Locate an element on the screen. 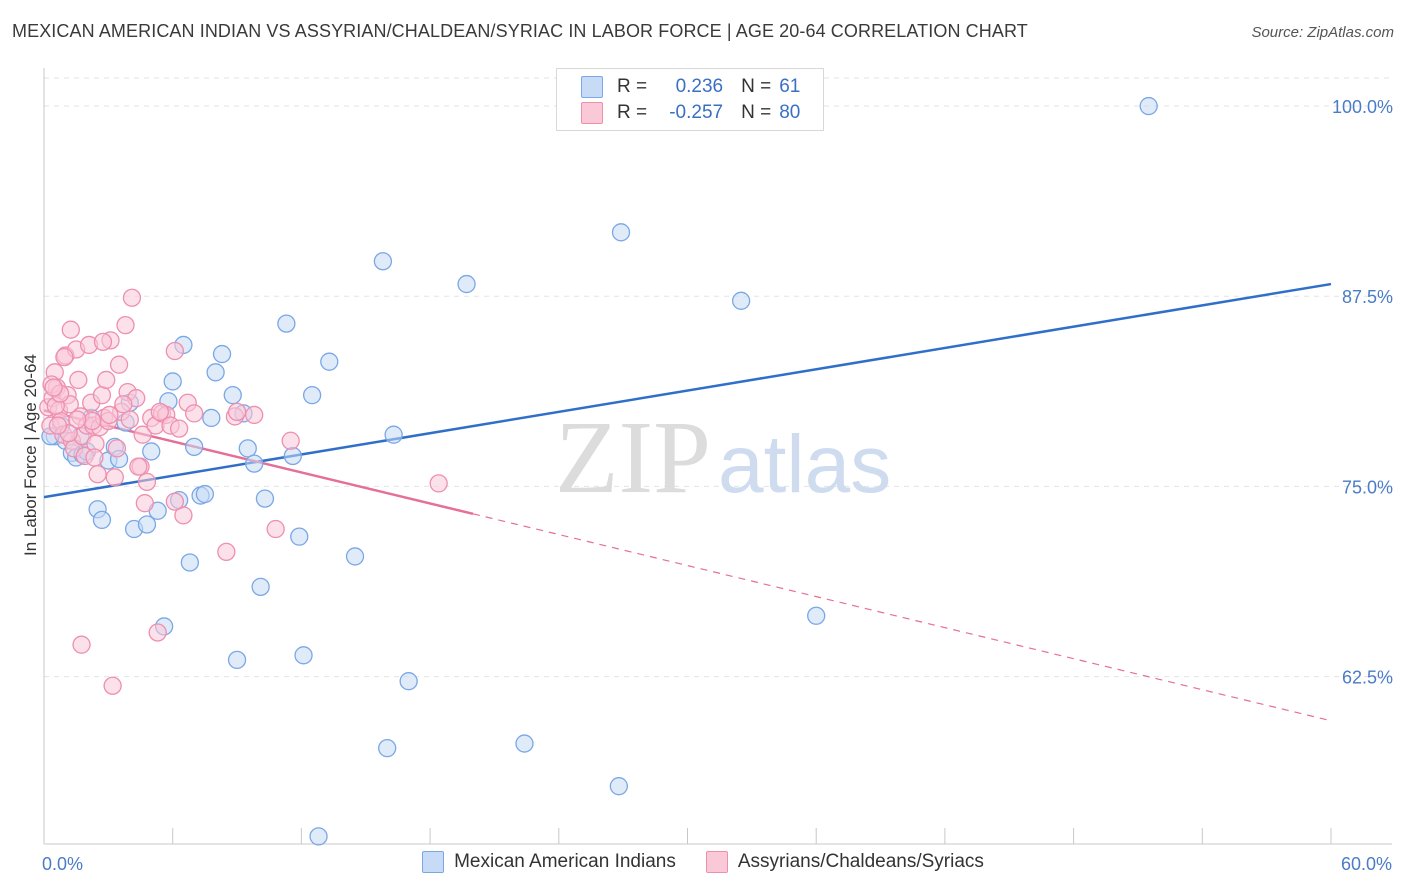 This screenshot has width=1406, height=892. n-value: 80 is located at coordinates (790, 112).